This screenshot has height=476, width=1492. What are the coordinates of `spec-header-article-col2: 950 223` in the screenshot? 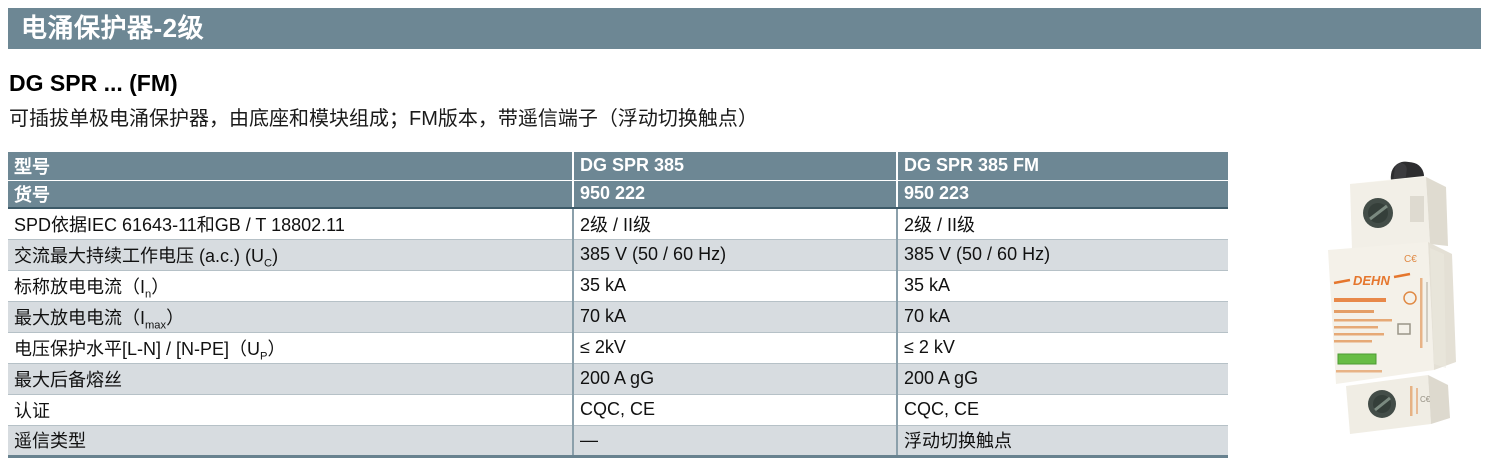 It's located at (1062, 194).